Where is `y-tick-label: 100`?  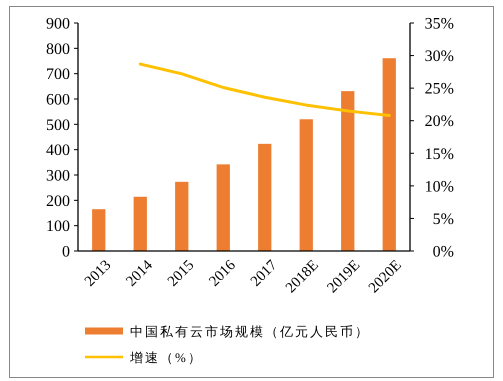
y-tick-label: 100 is located at coordinates (58, 227).